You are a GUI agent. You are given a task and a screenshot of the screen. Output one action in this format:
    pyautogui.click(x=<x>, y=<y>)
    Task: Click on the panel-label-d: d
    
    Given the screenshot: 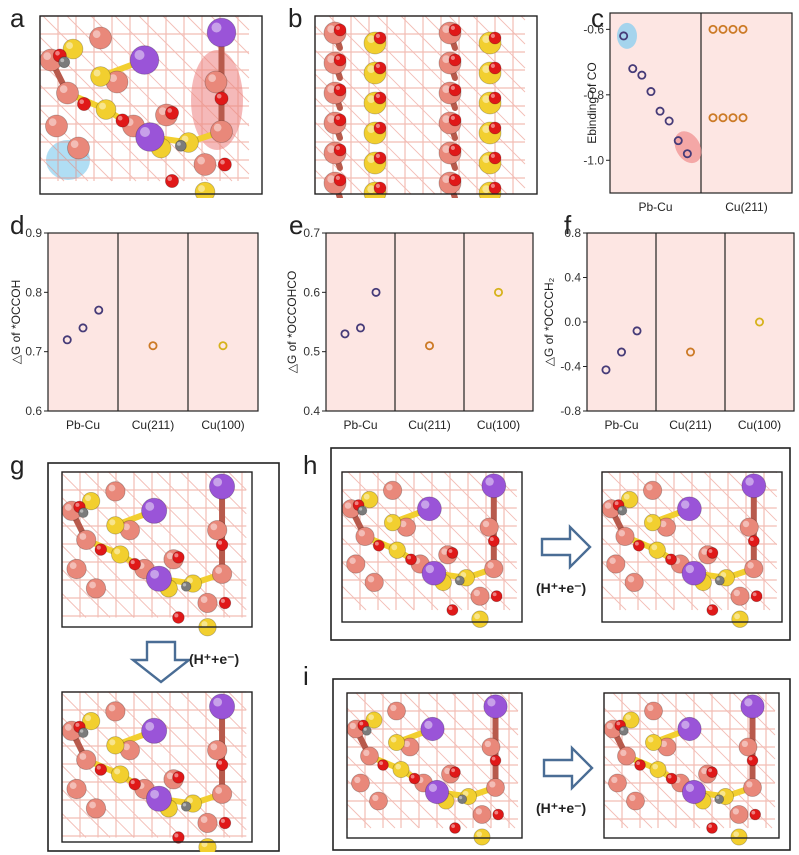 What is the action you would take?
    pyautogui.click(x=17, y=225)
    